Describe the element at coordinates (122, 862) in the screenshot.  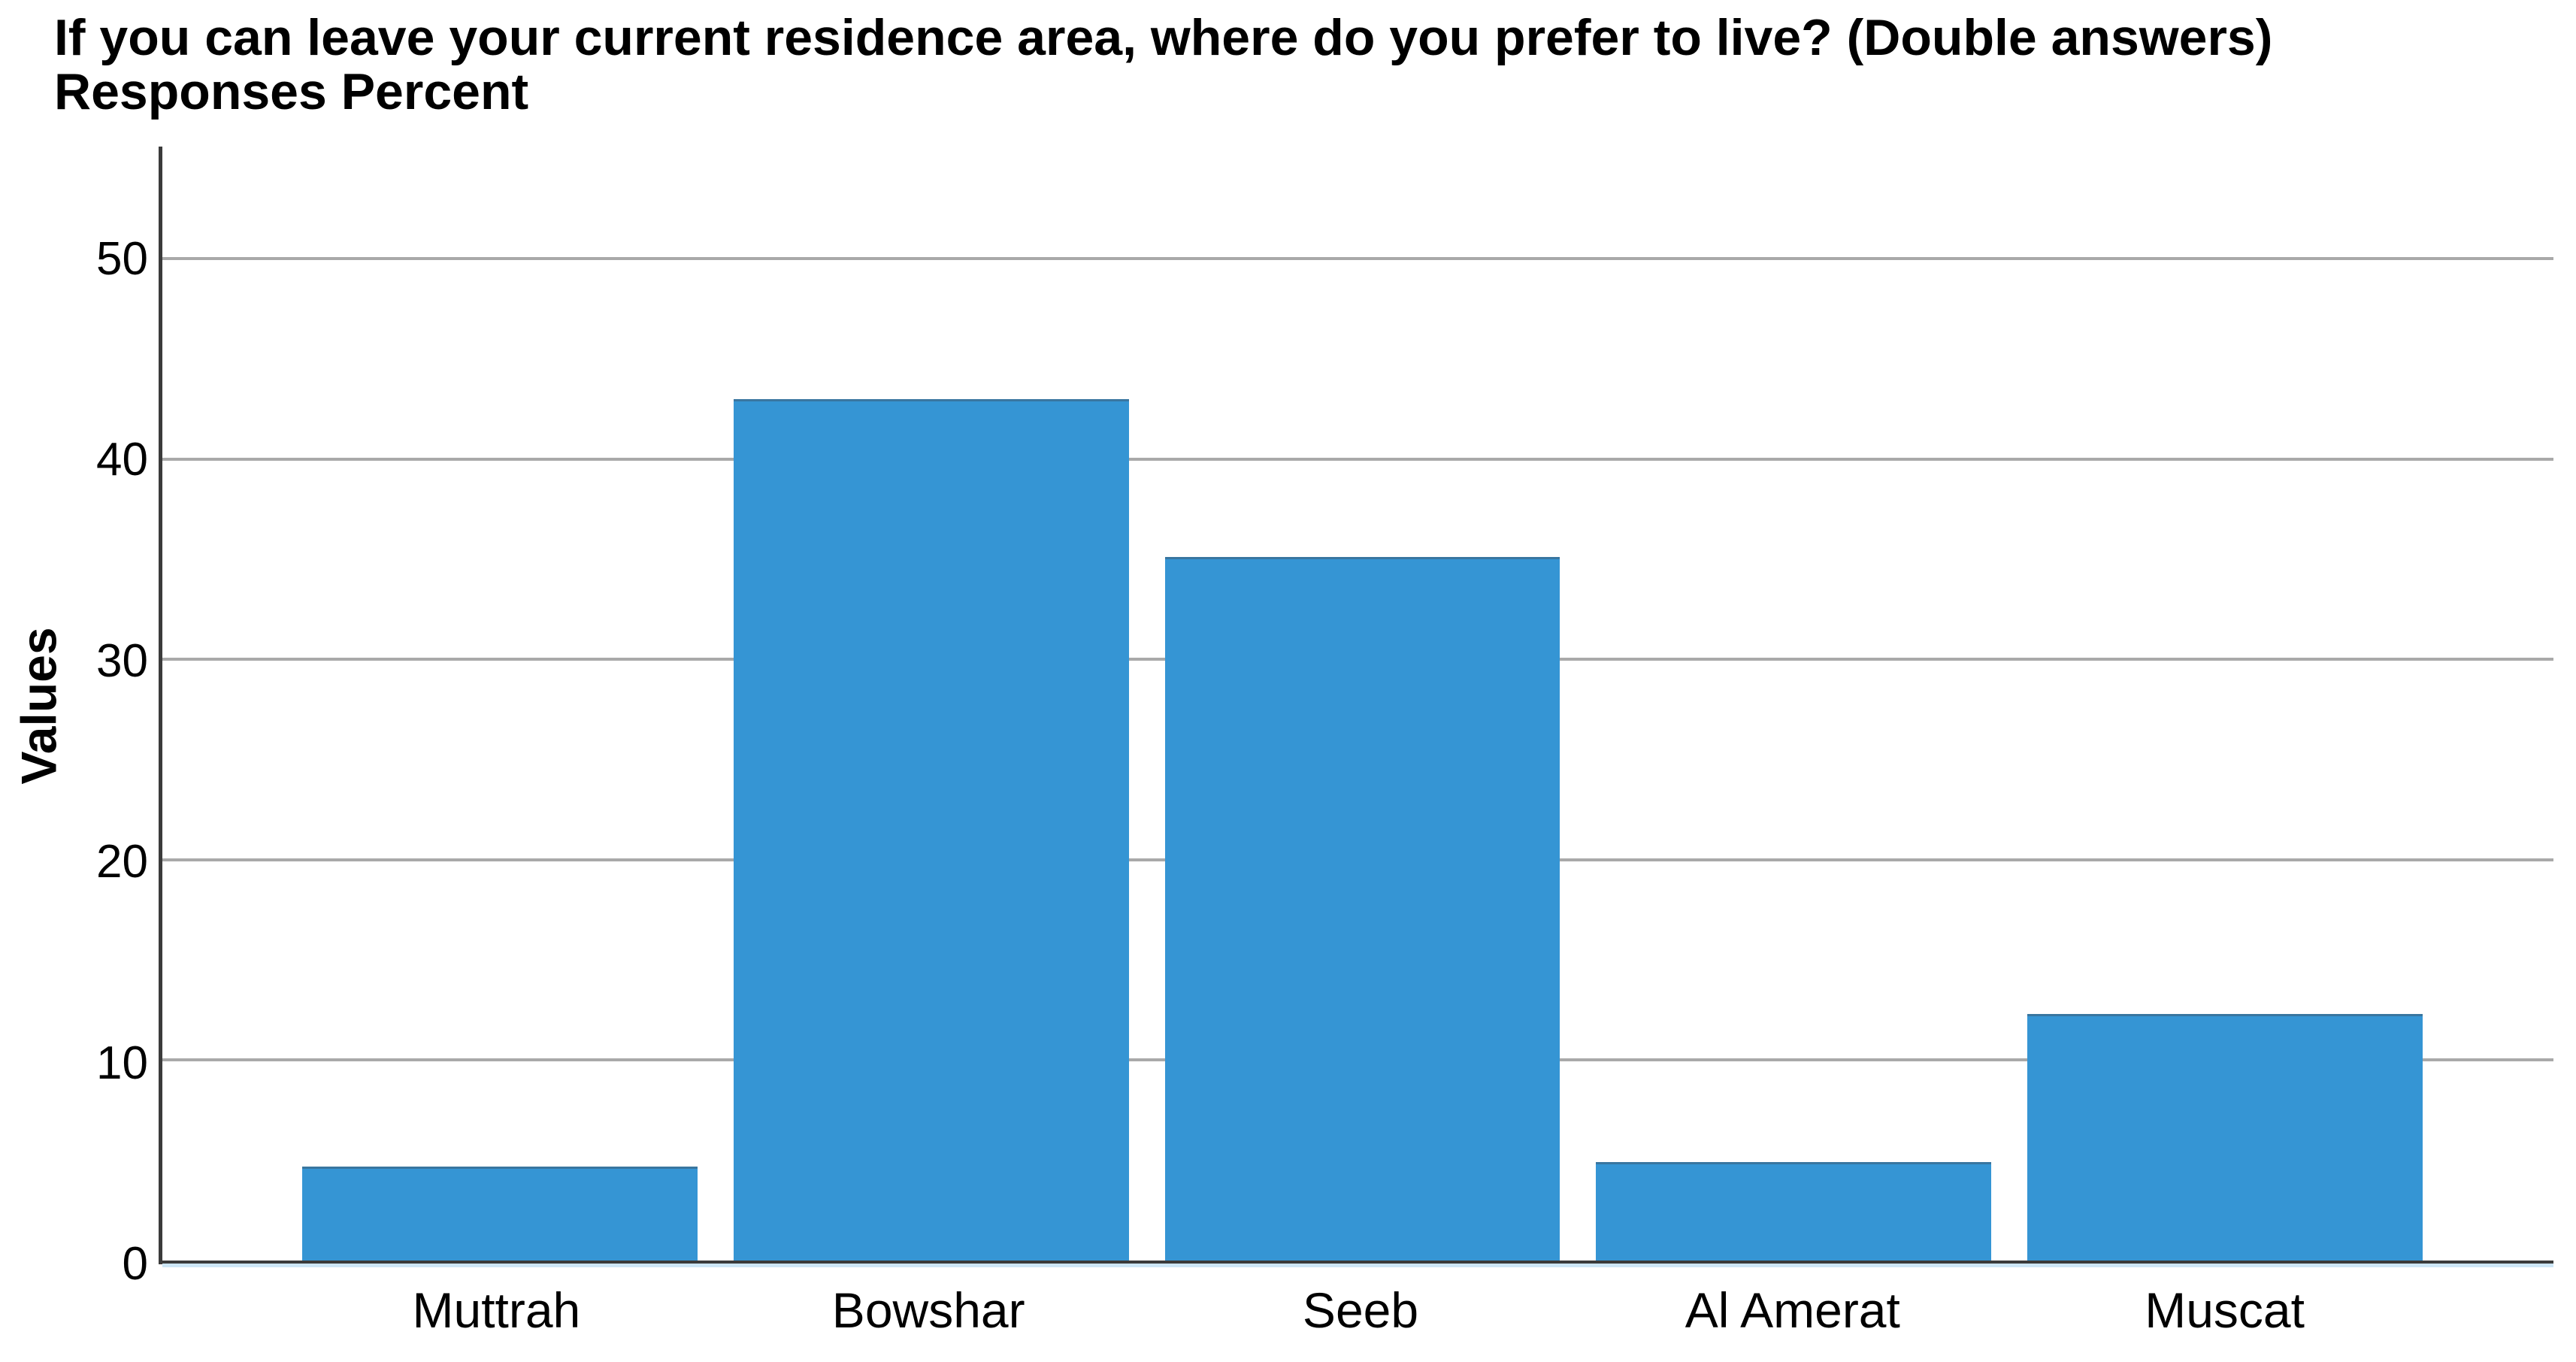
I see `y-tick-label-20: 20` at that location.